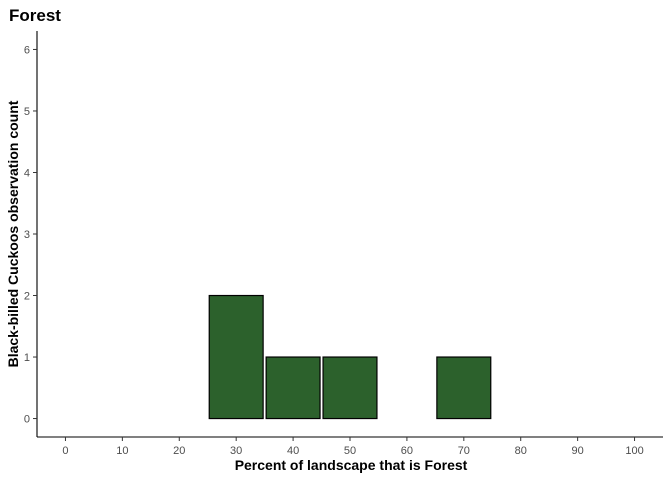 Image resolution: width=672 pixels, height=480 pixels. I want to click on y-tick-label-3: 3, so click(27, 235).